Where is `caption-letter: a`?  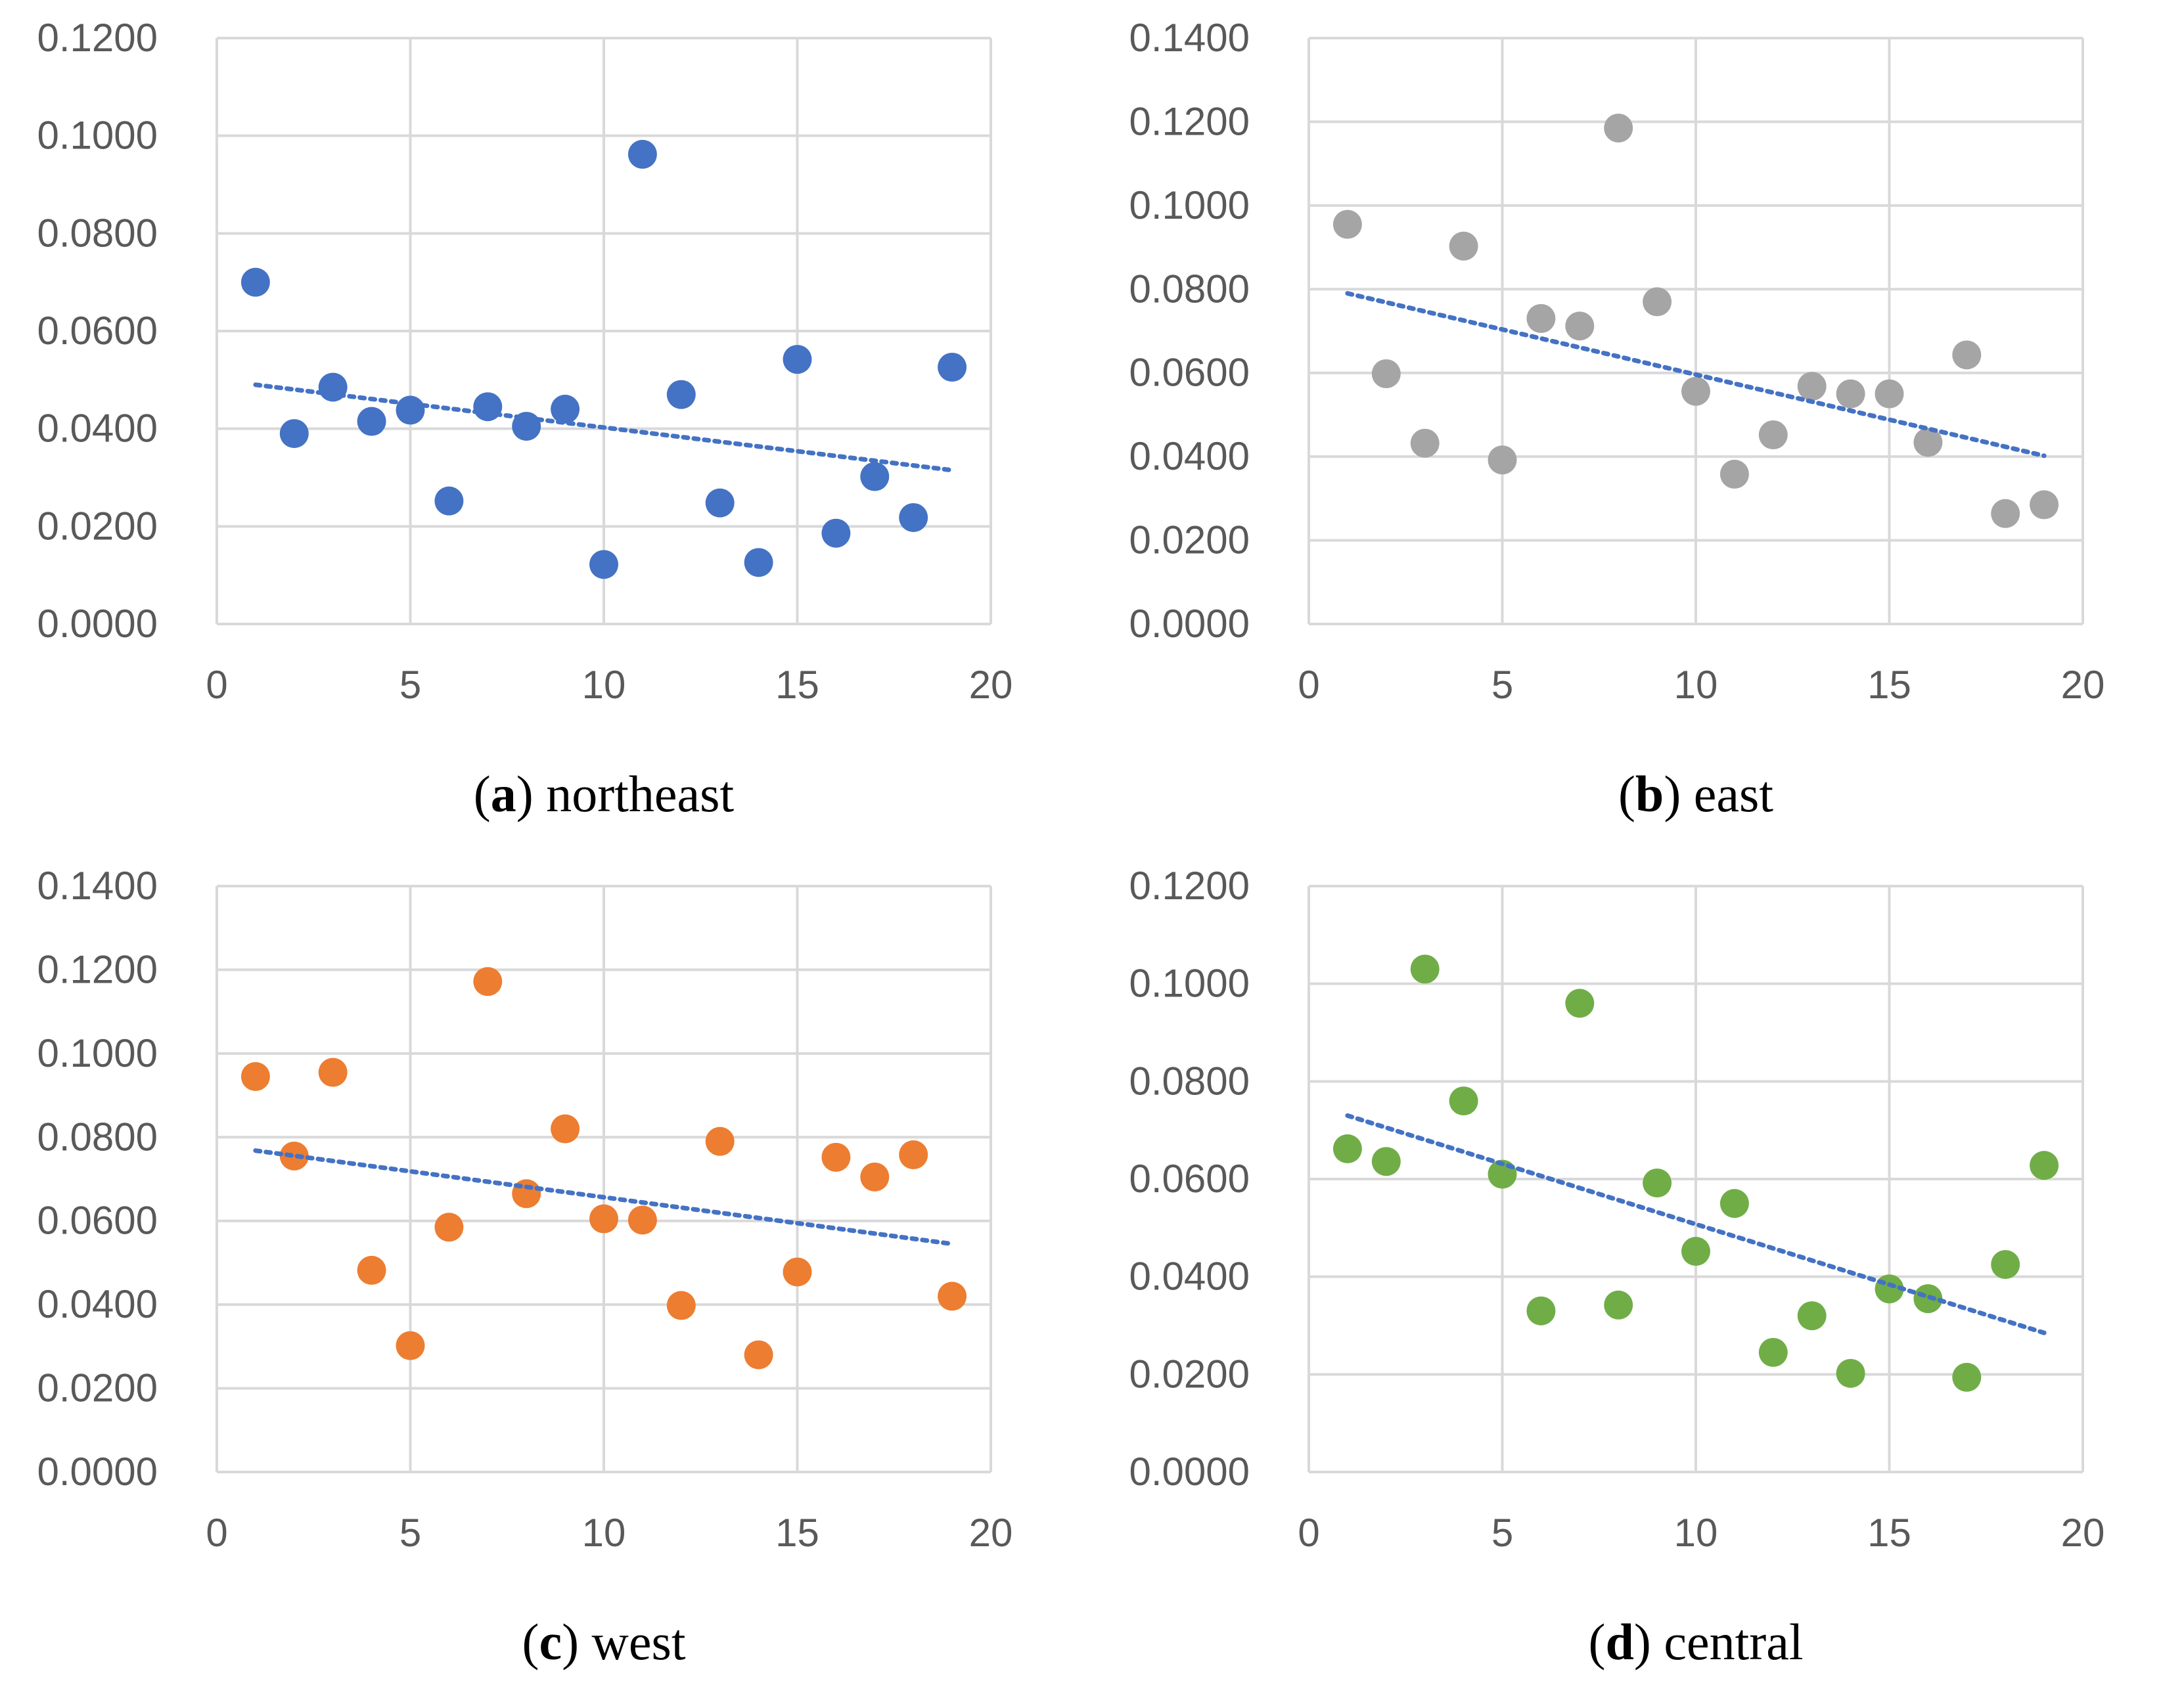
caption-letter: a is located at coordinates (503, 794).